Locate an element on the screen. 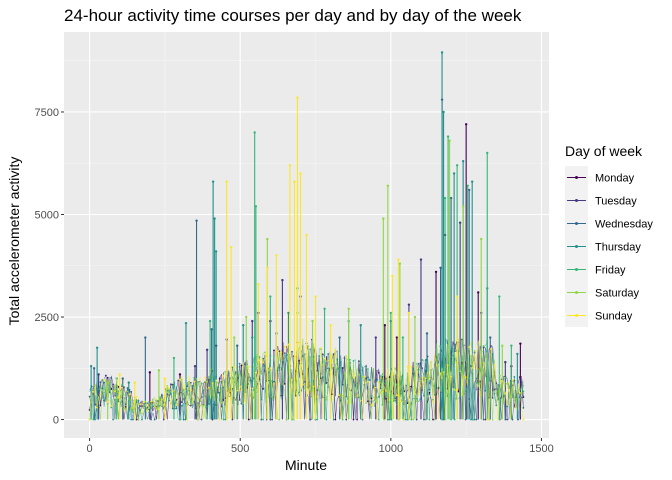 This screenshot has height=480, width=672. x-axis-title: Minute is located at coordinates (306, 465).